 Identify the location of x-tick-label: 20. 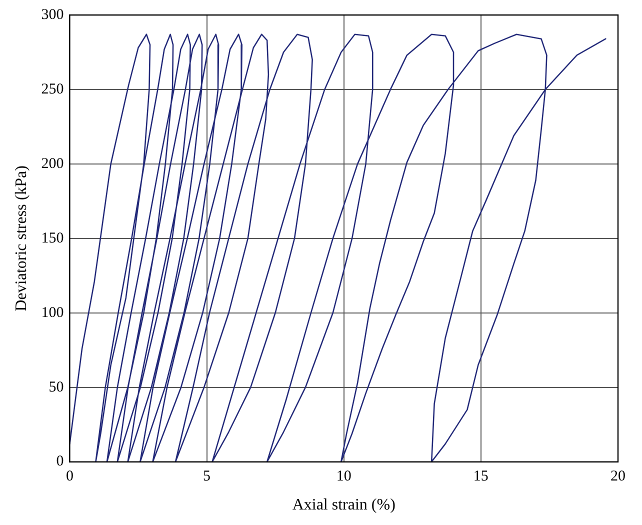
(618, 476).